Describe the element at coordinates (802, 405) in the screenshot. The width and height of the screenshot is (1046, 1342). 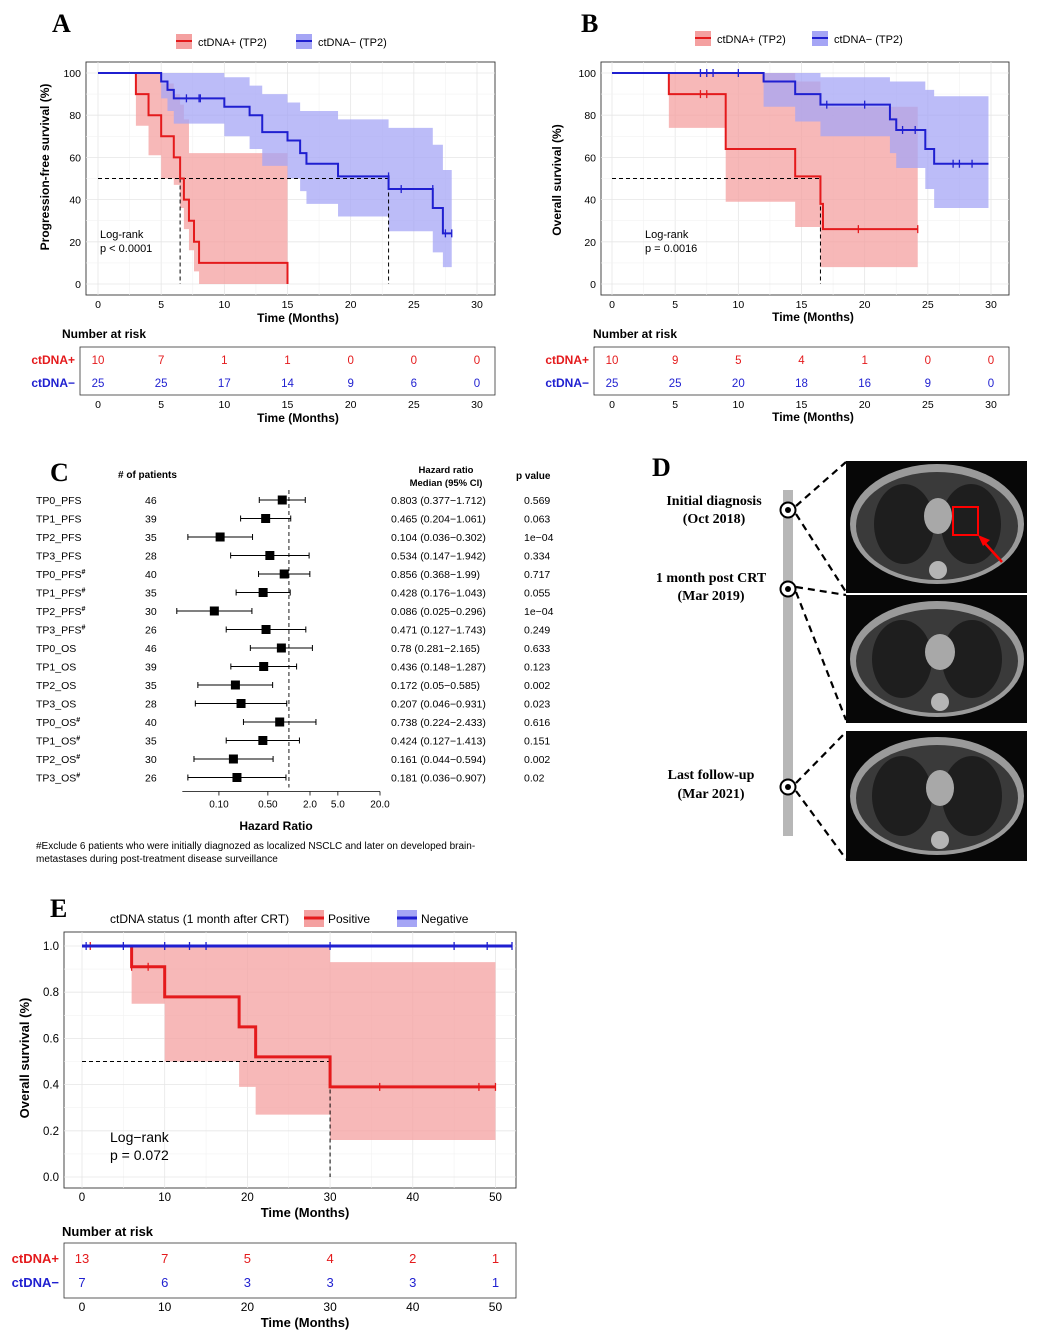
I see `risk-x-tick-B: 15` at that location.